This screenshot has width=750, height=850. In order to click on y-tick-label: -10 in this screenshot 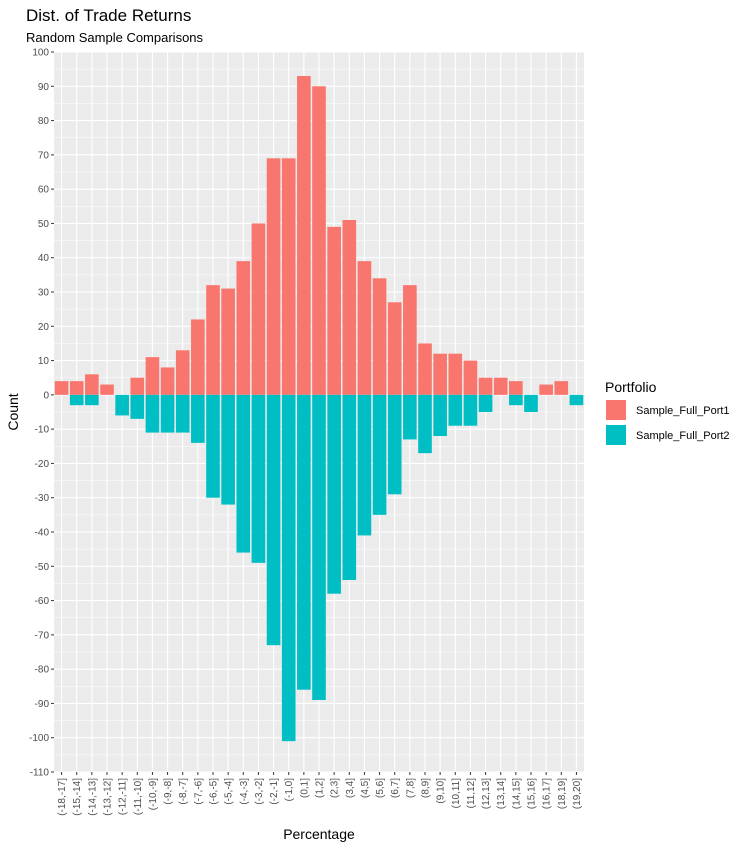, I will do `click(42, 430)`.